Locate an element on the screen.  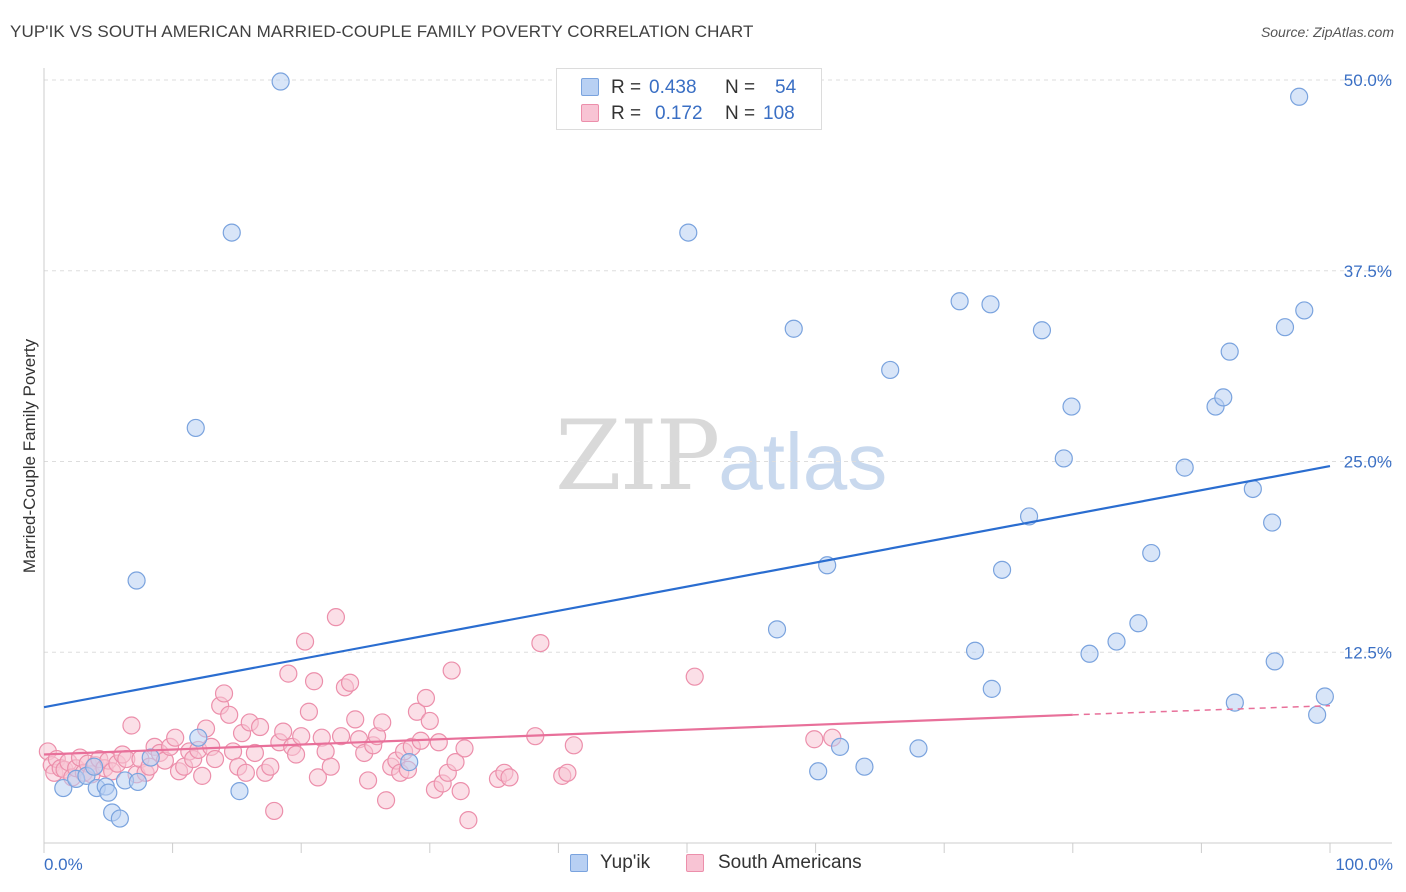
y-tick-label: 37.5% is located at coordinates (1368, 271).